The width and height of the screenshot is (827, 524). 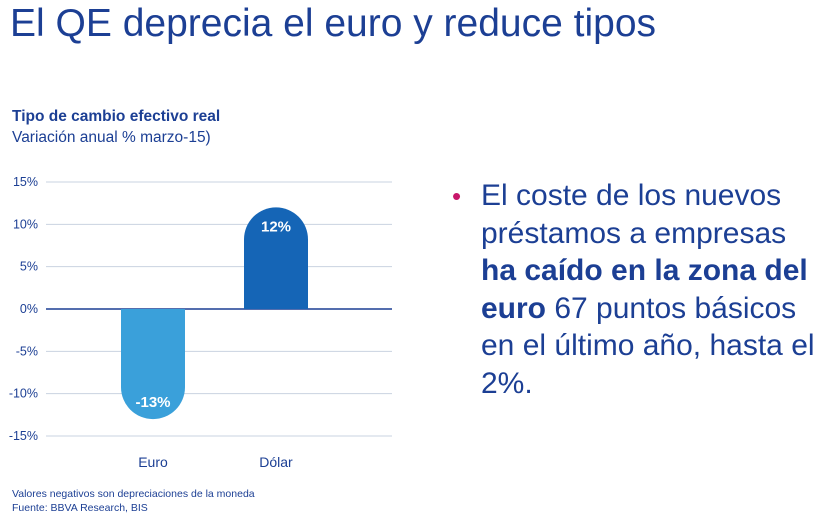 I want to click on chart-subtitle: Variación anual % marzo-15), so click(x=111, y=137).